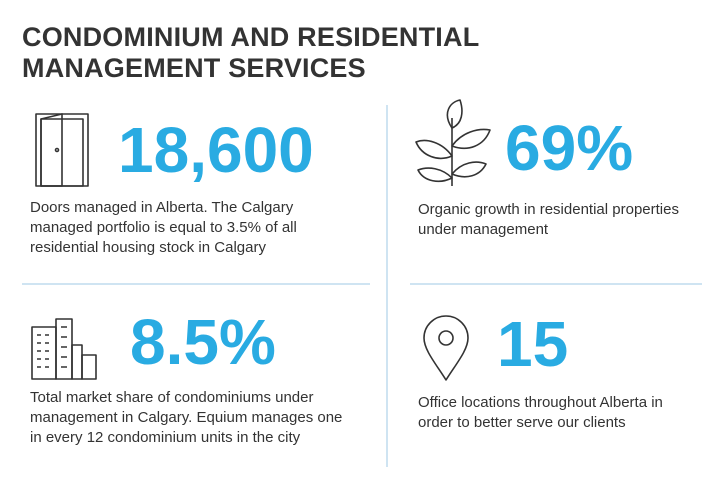 The width and height of the screenshot is (723, 480). What do you see at coordinates (64, 349) in the screenshot?
I see `buildings-icon` at bounding box center [64, 349].